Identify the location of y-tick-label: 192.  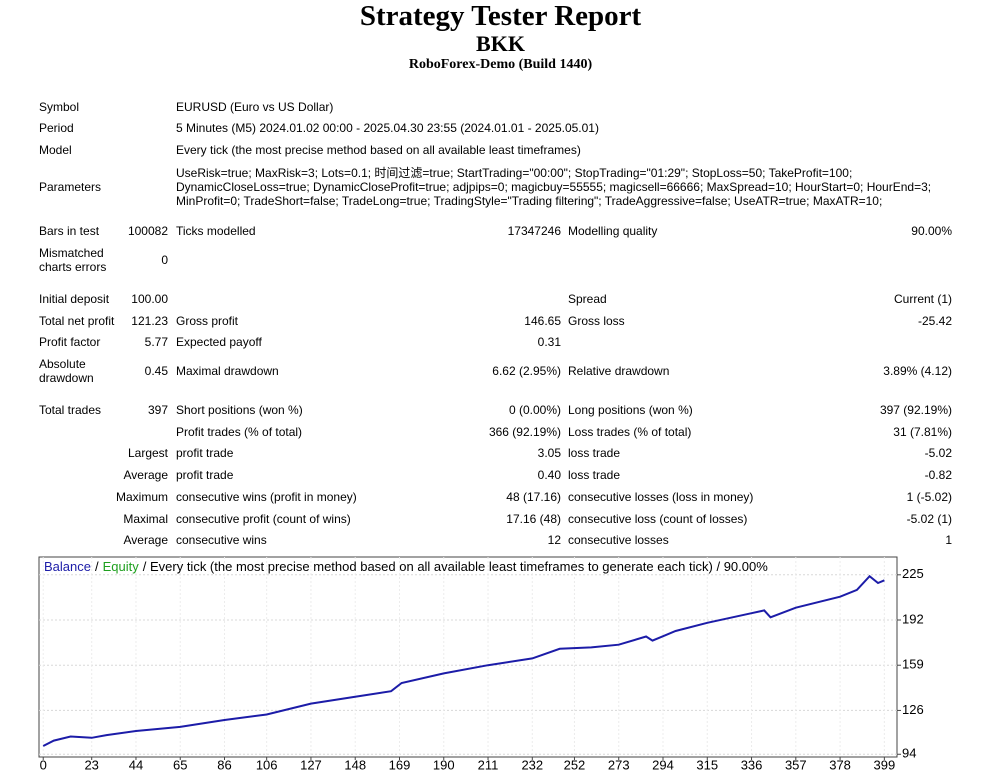
(913, 618).